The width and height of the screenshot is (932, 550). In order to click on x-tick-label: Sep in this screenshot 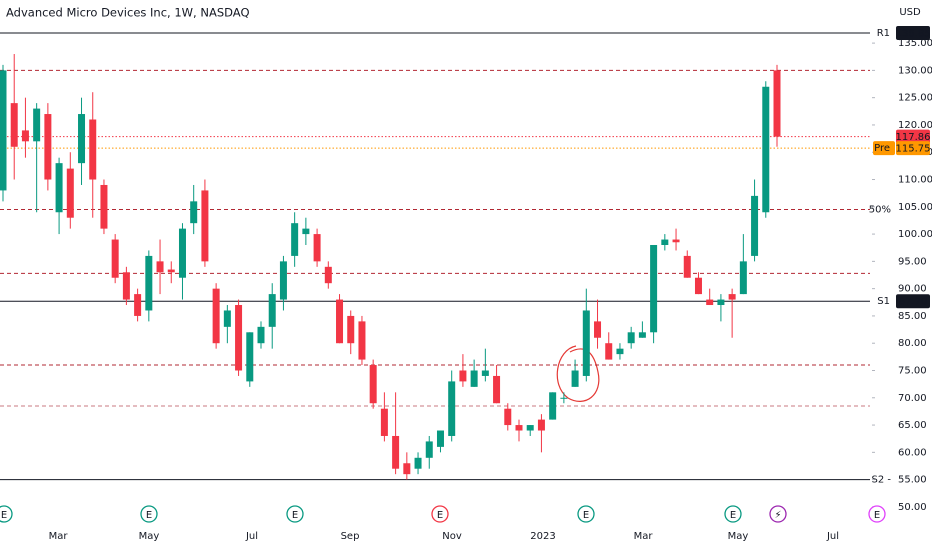, I will do `click(350, 536)`.